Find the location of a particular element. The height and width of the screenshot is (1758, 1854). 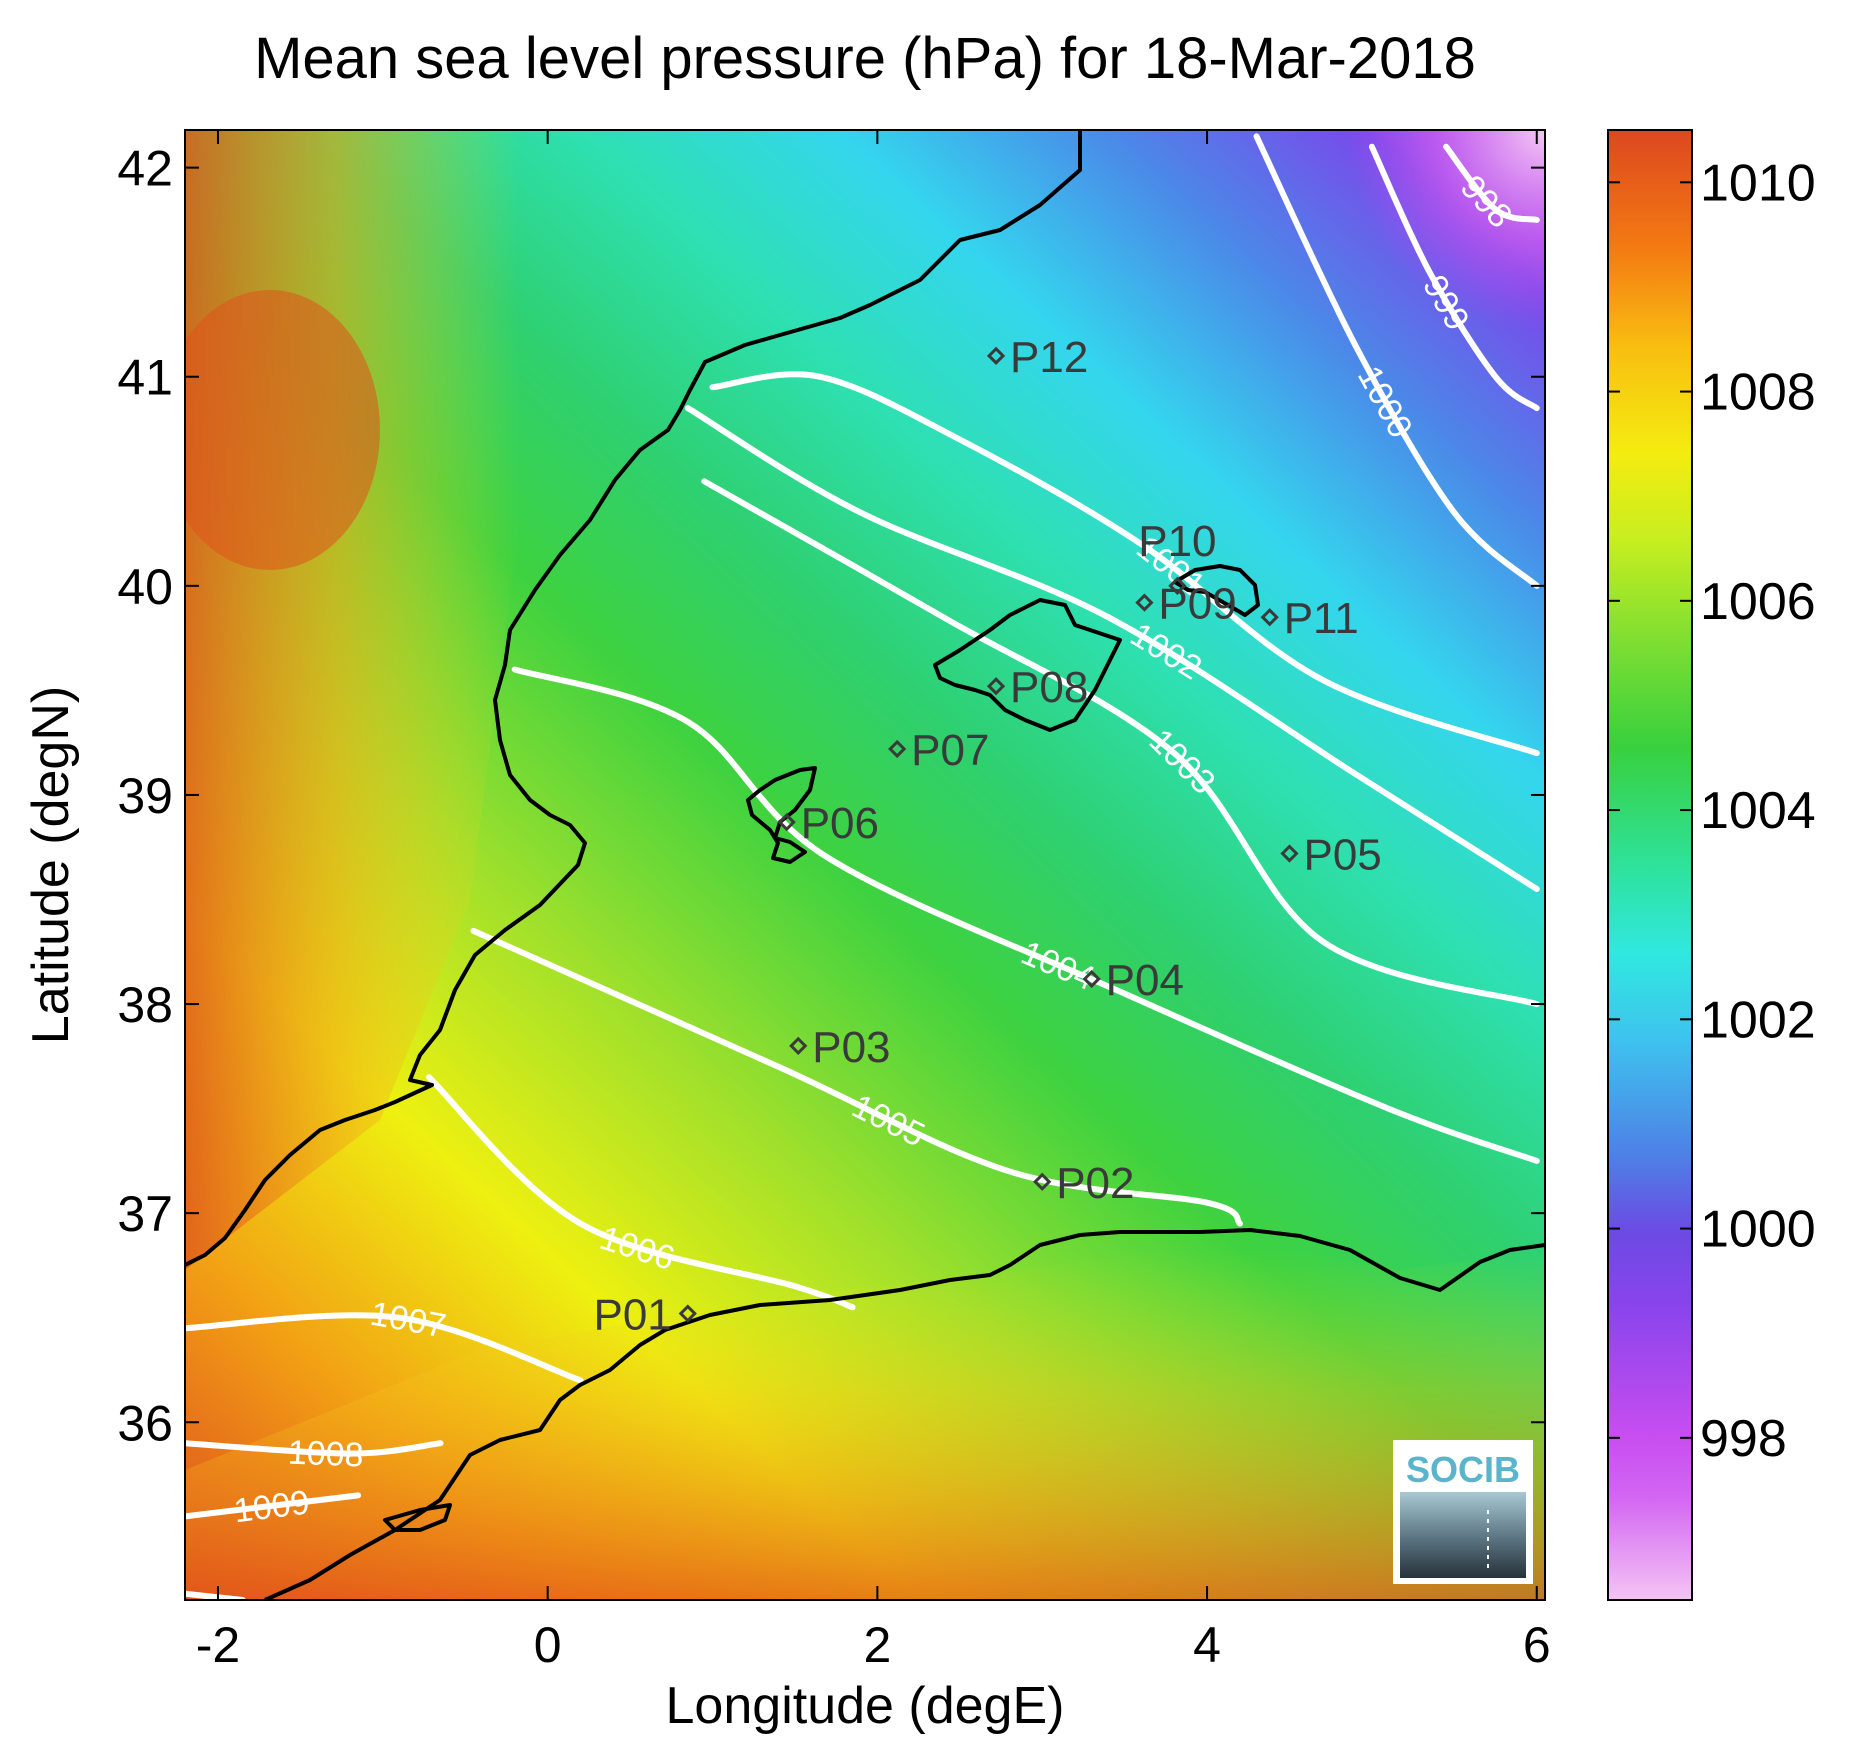

station-p12: P12 is located at coordinates (1037, 357).